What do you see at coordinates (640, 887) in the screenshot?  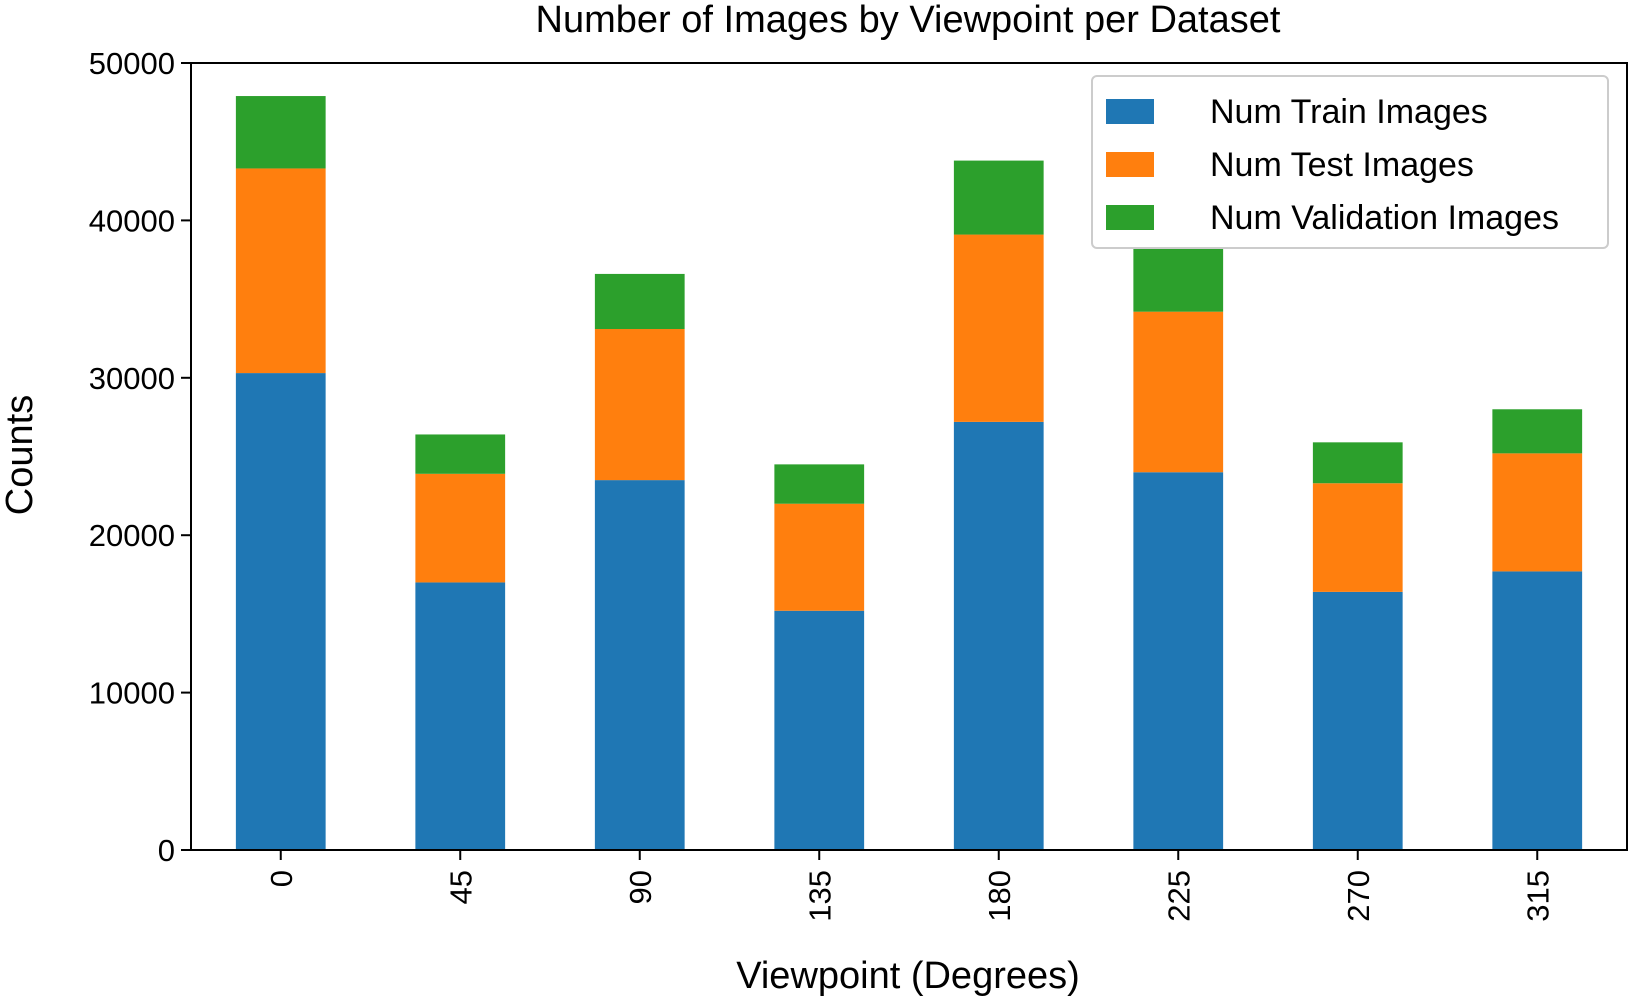 I see `x-tick-label-2: 90` at bounding box center [640, 887].